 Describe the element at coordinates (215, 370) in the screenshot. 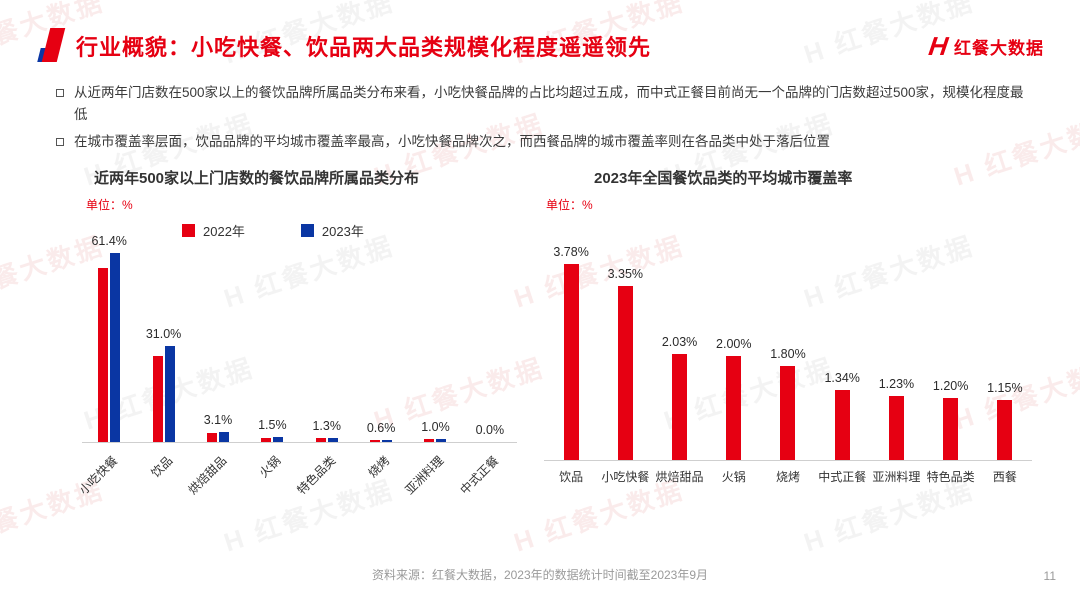

I see `bar-group: 3.1% 烘焙甜品` at that location.